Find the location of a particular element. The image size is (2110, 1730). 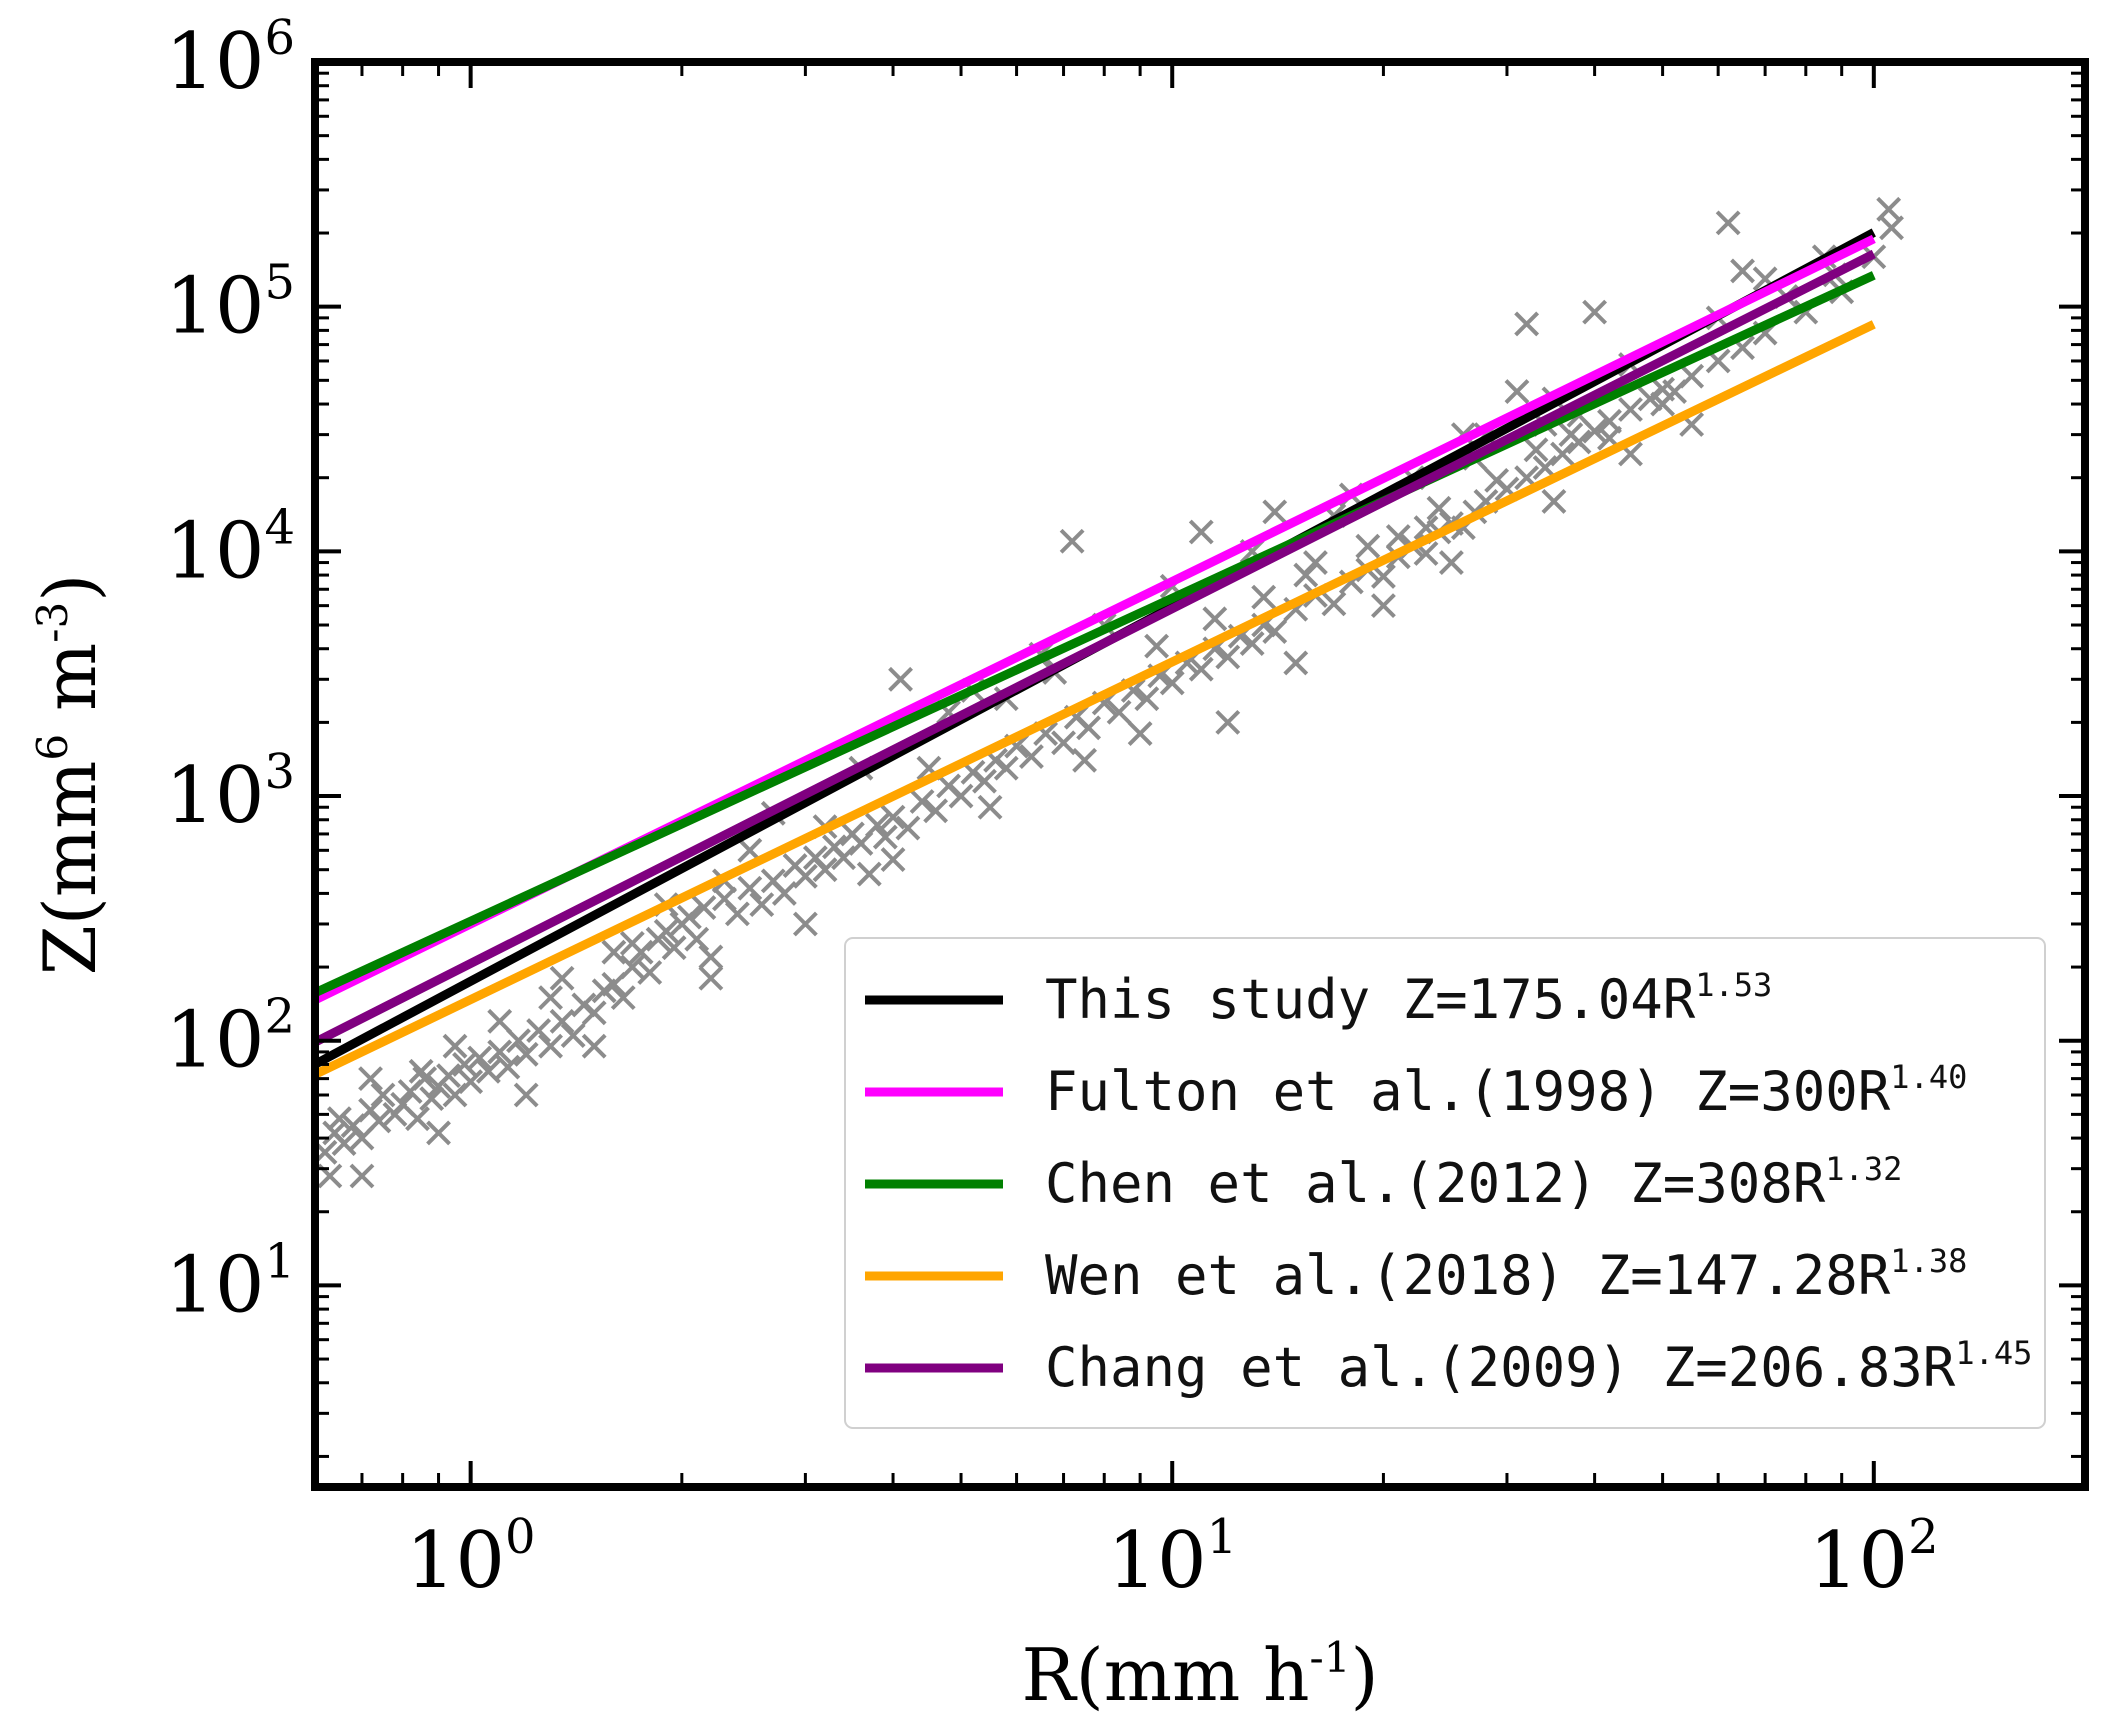

y-axis-label-exp1: 6 is located at coordinates (52, 747).